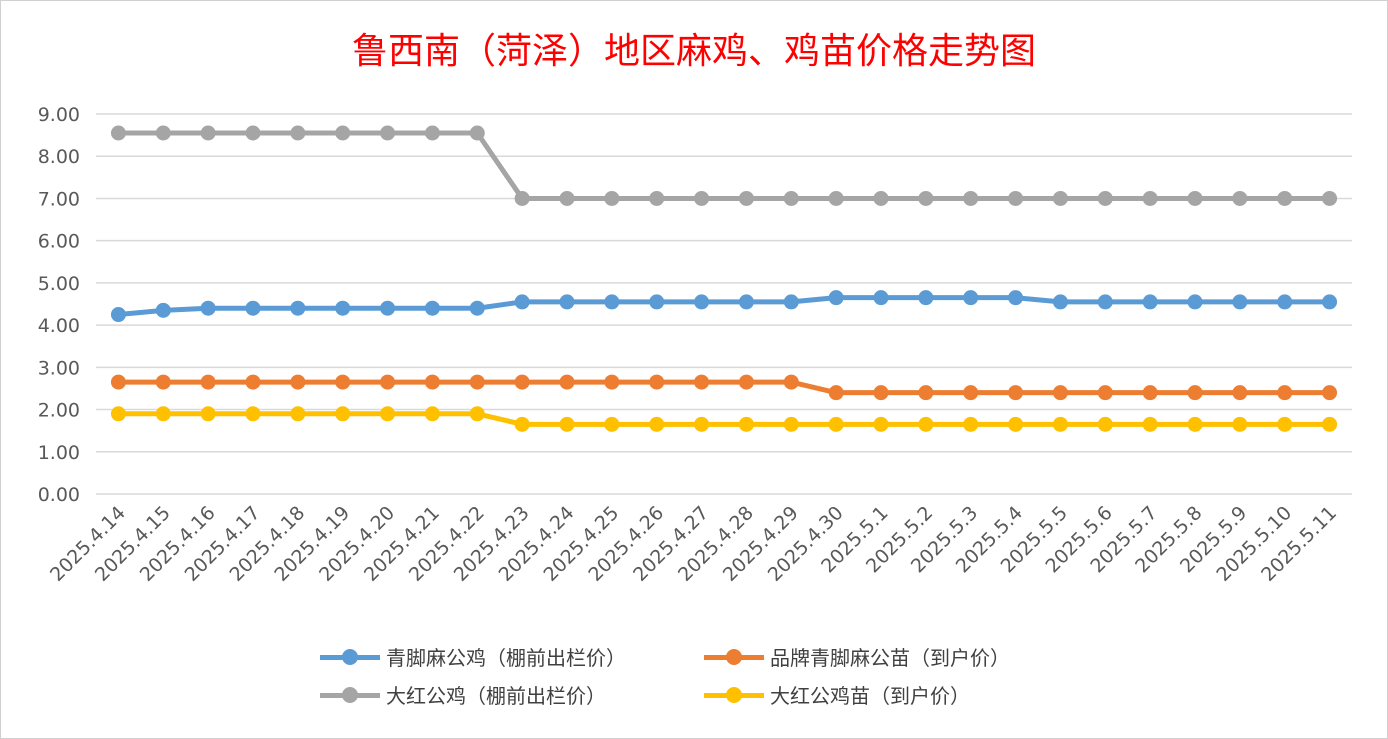 The image size is (1388, 739). Describe the element at coordinates (59, 115) in the screenshot. I see `y-tick-label: 9.00` at that location.